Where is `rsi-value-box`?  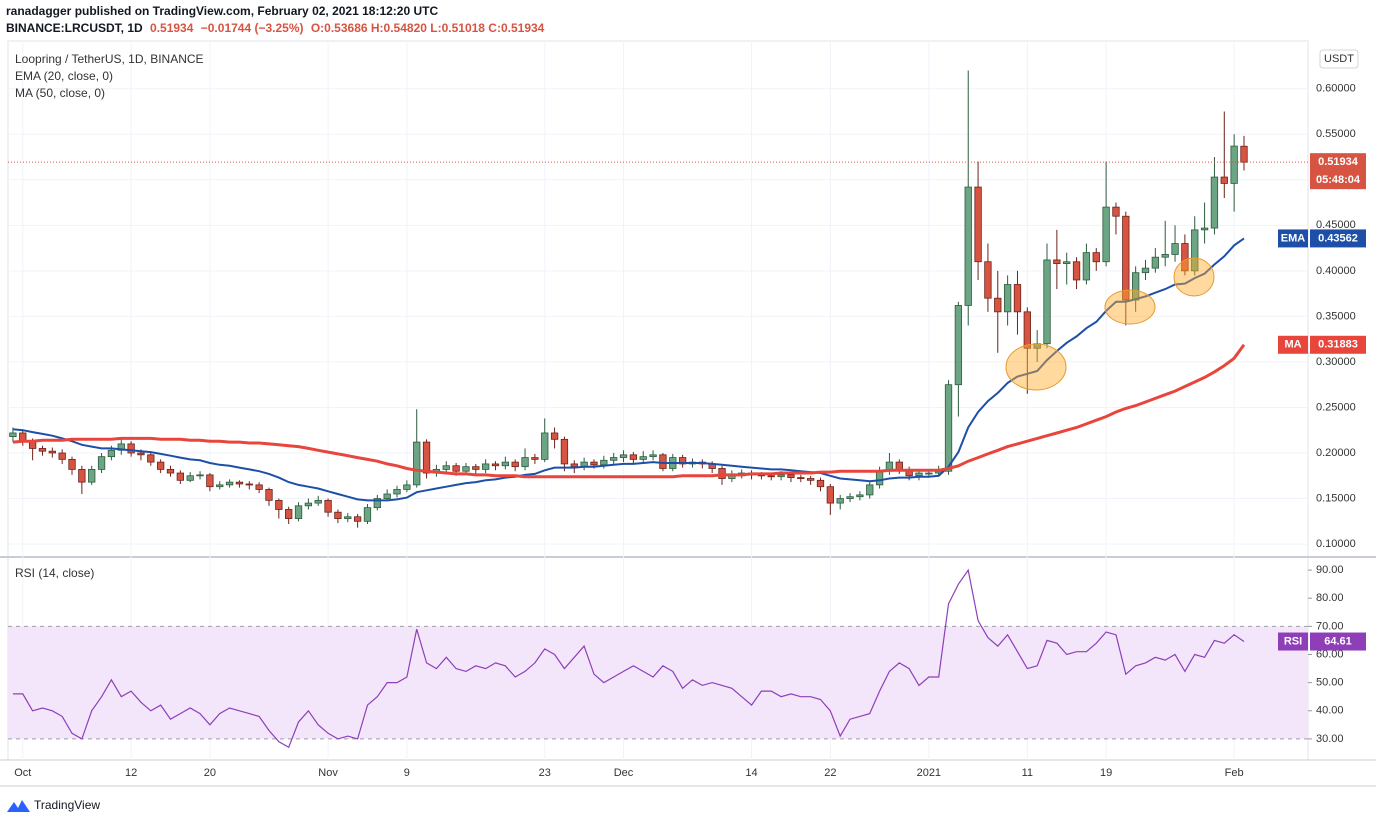
rsi-value-box is located at coordinates (1338, 641).